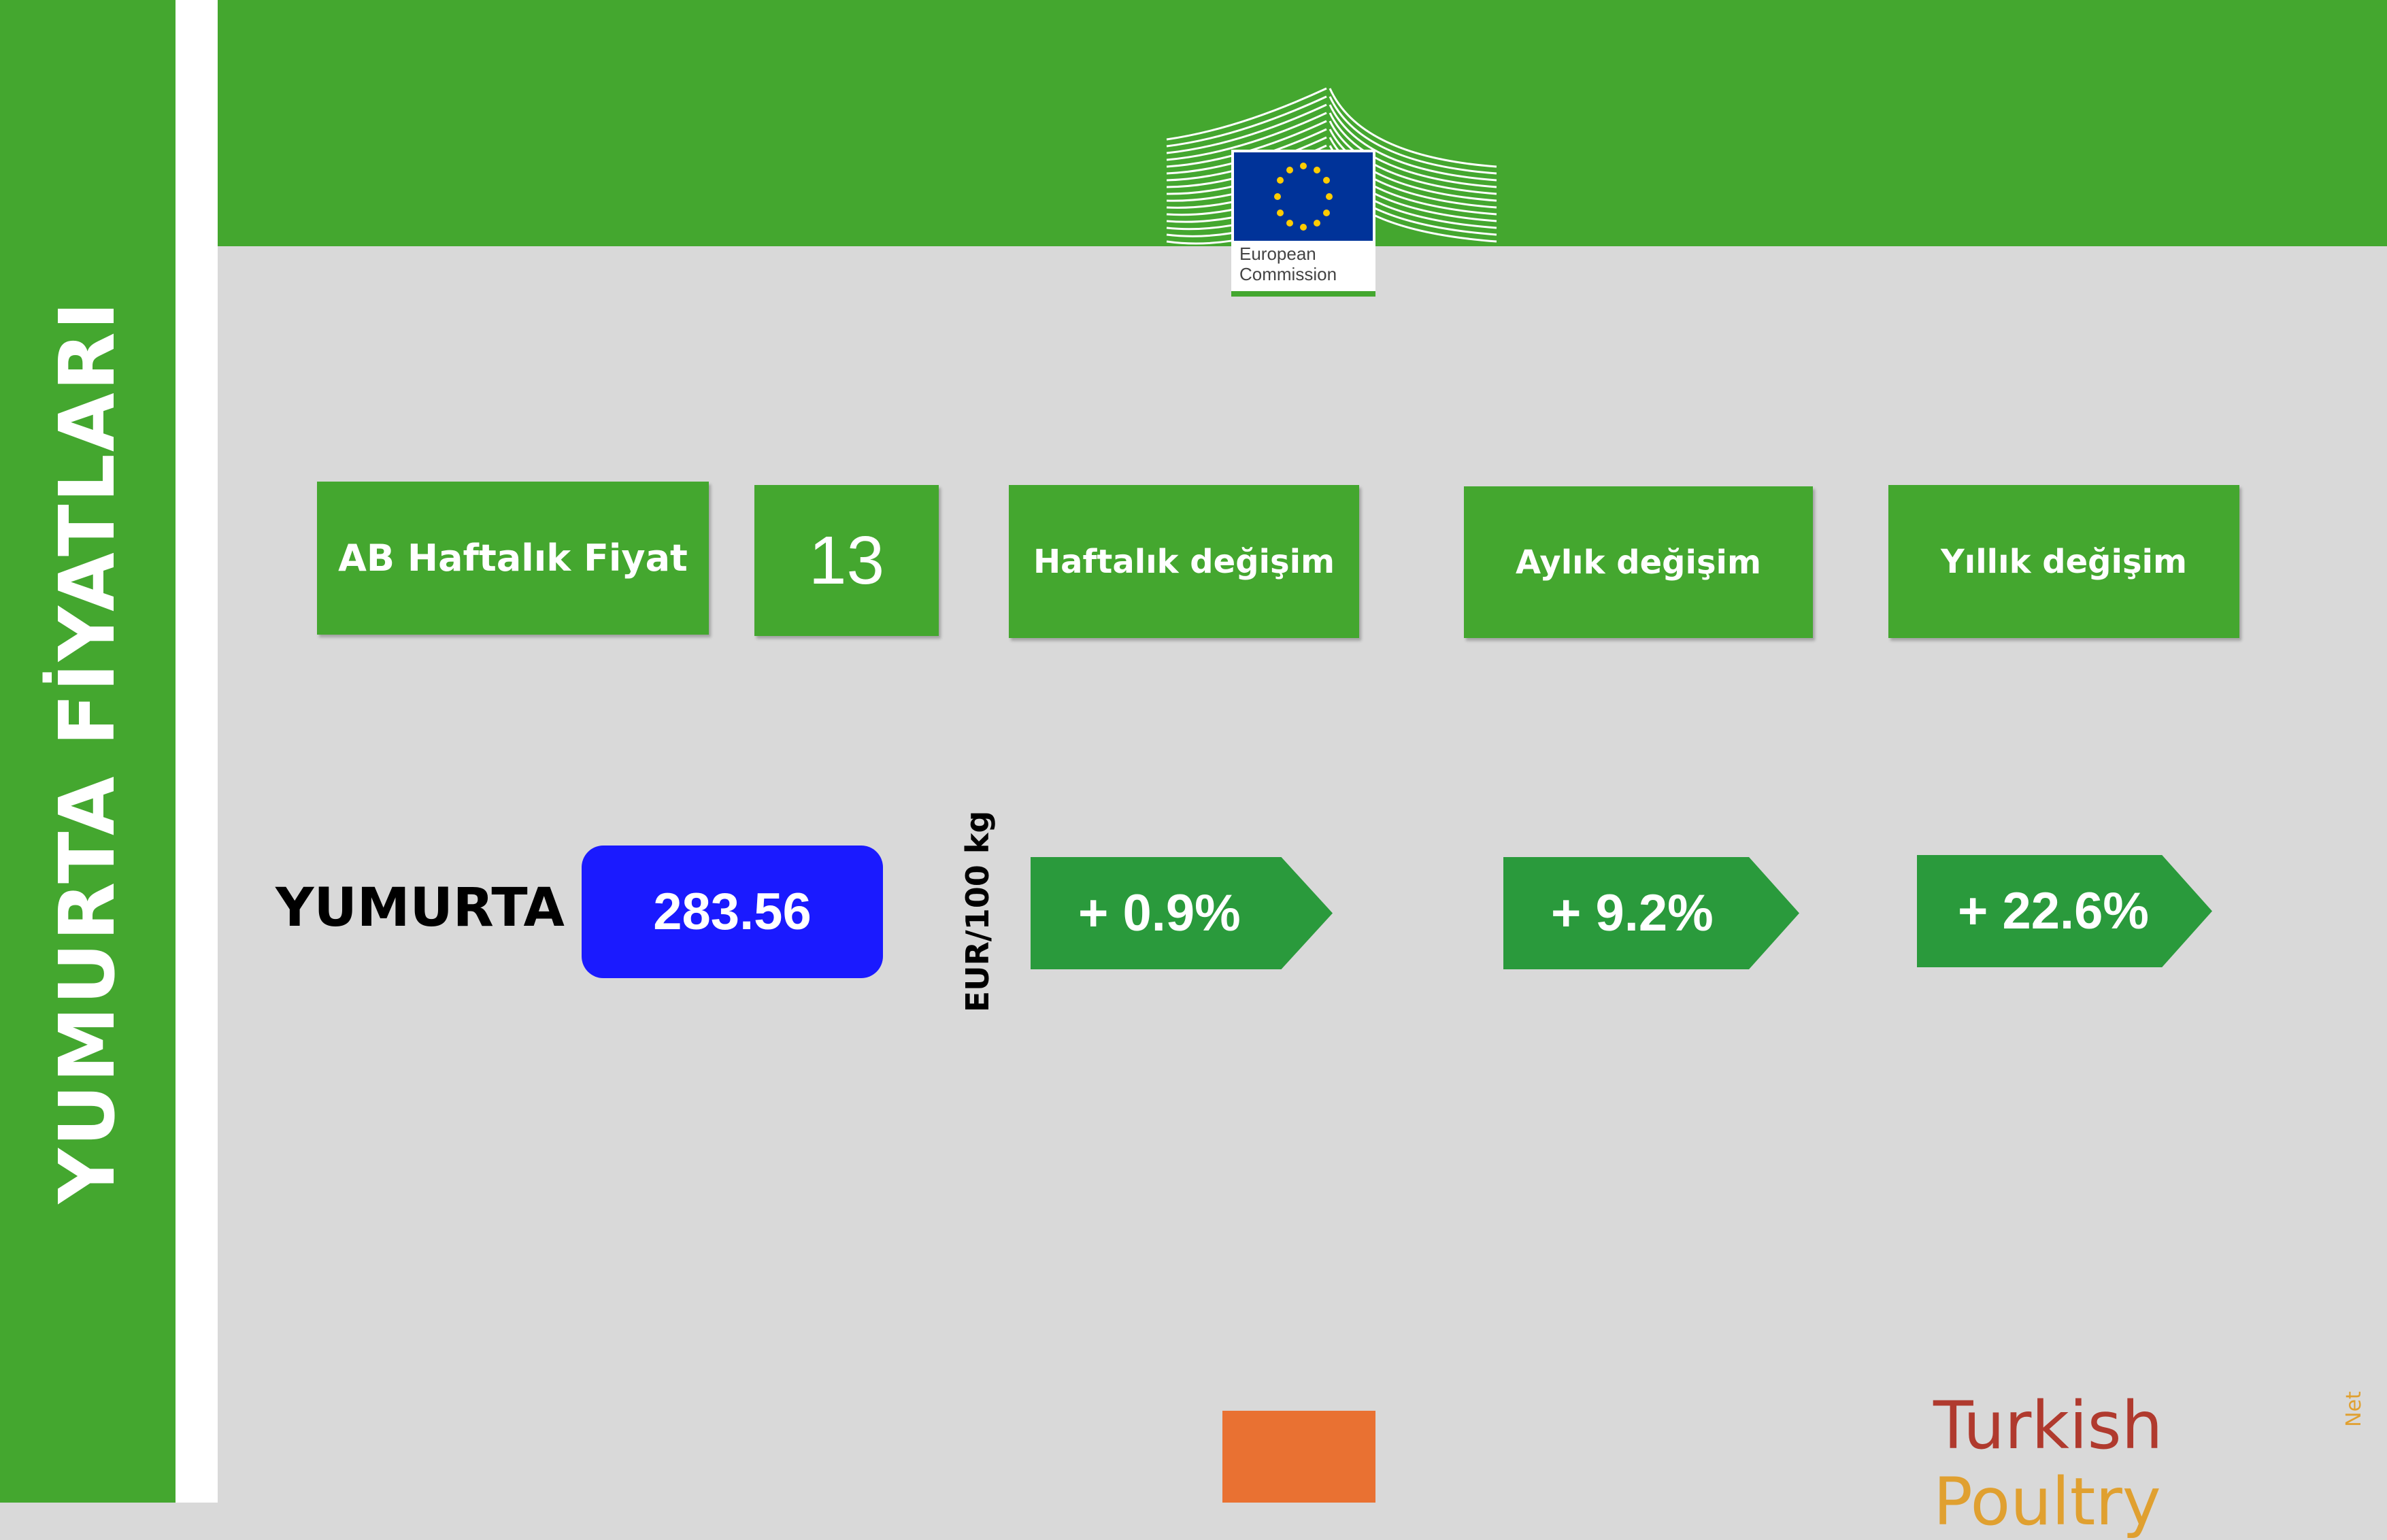 This screenshot has width=2387, height=1540. What do you see at coordinates (1632, 913) in the screenshot?
I see `monthly-change-value: + 9.2%` at bounding box center [1632, 913].